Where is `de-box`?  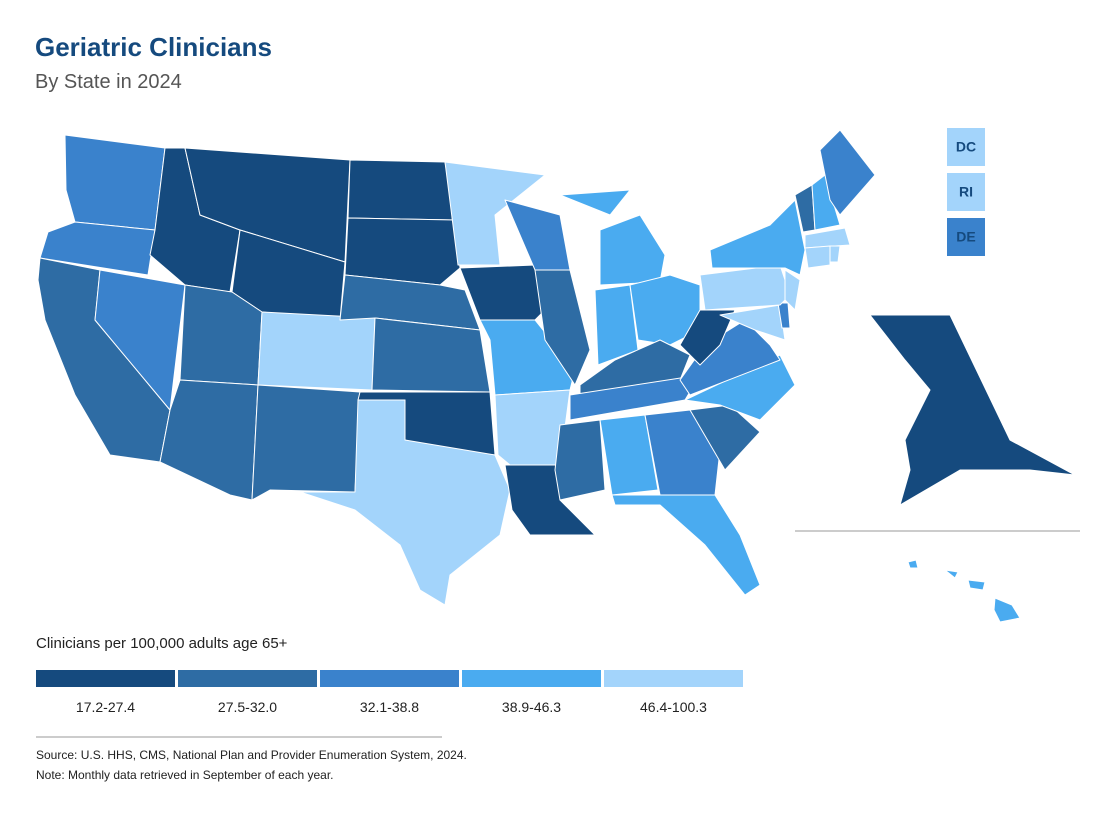
de-box is located at coordinates (966, 237).